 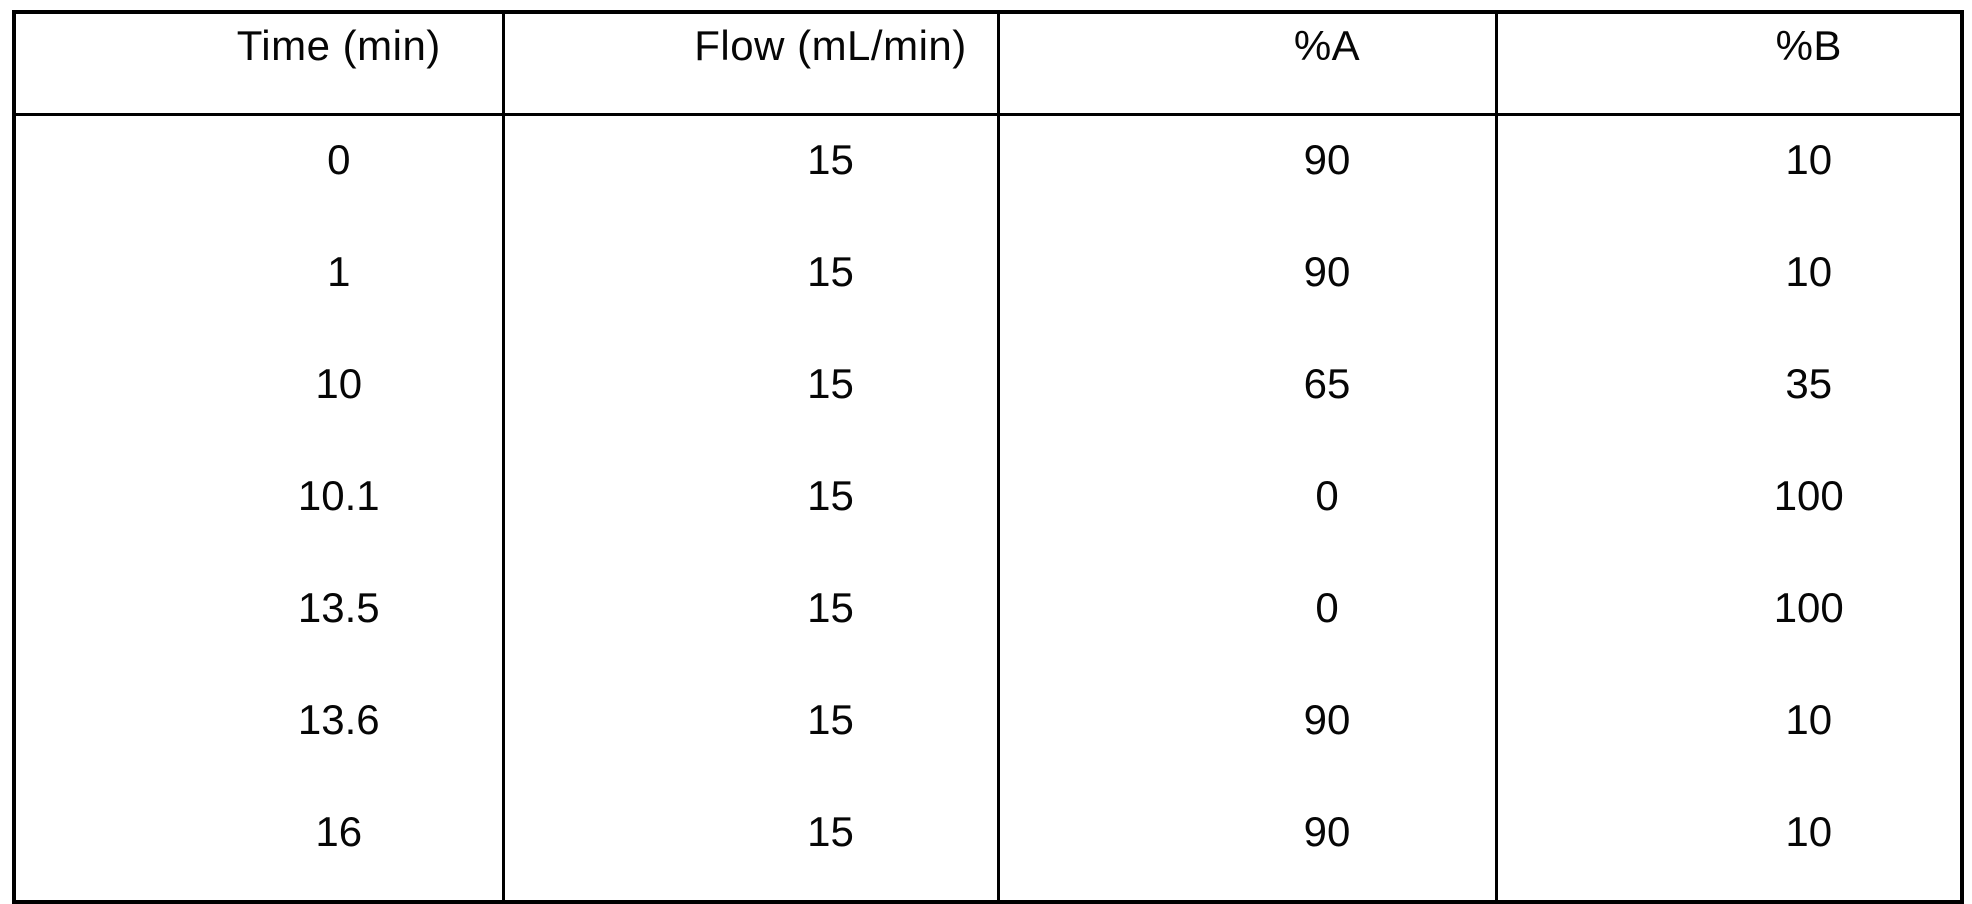 I want to click on table-cell-time: 13.6, so click(x=338, y=719).